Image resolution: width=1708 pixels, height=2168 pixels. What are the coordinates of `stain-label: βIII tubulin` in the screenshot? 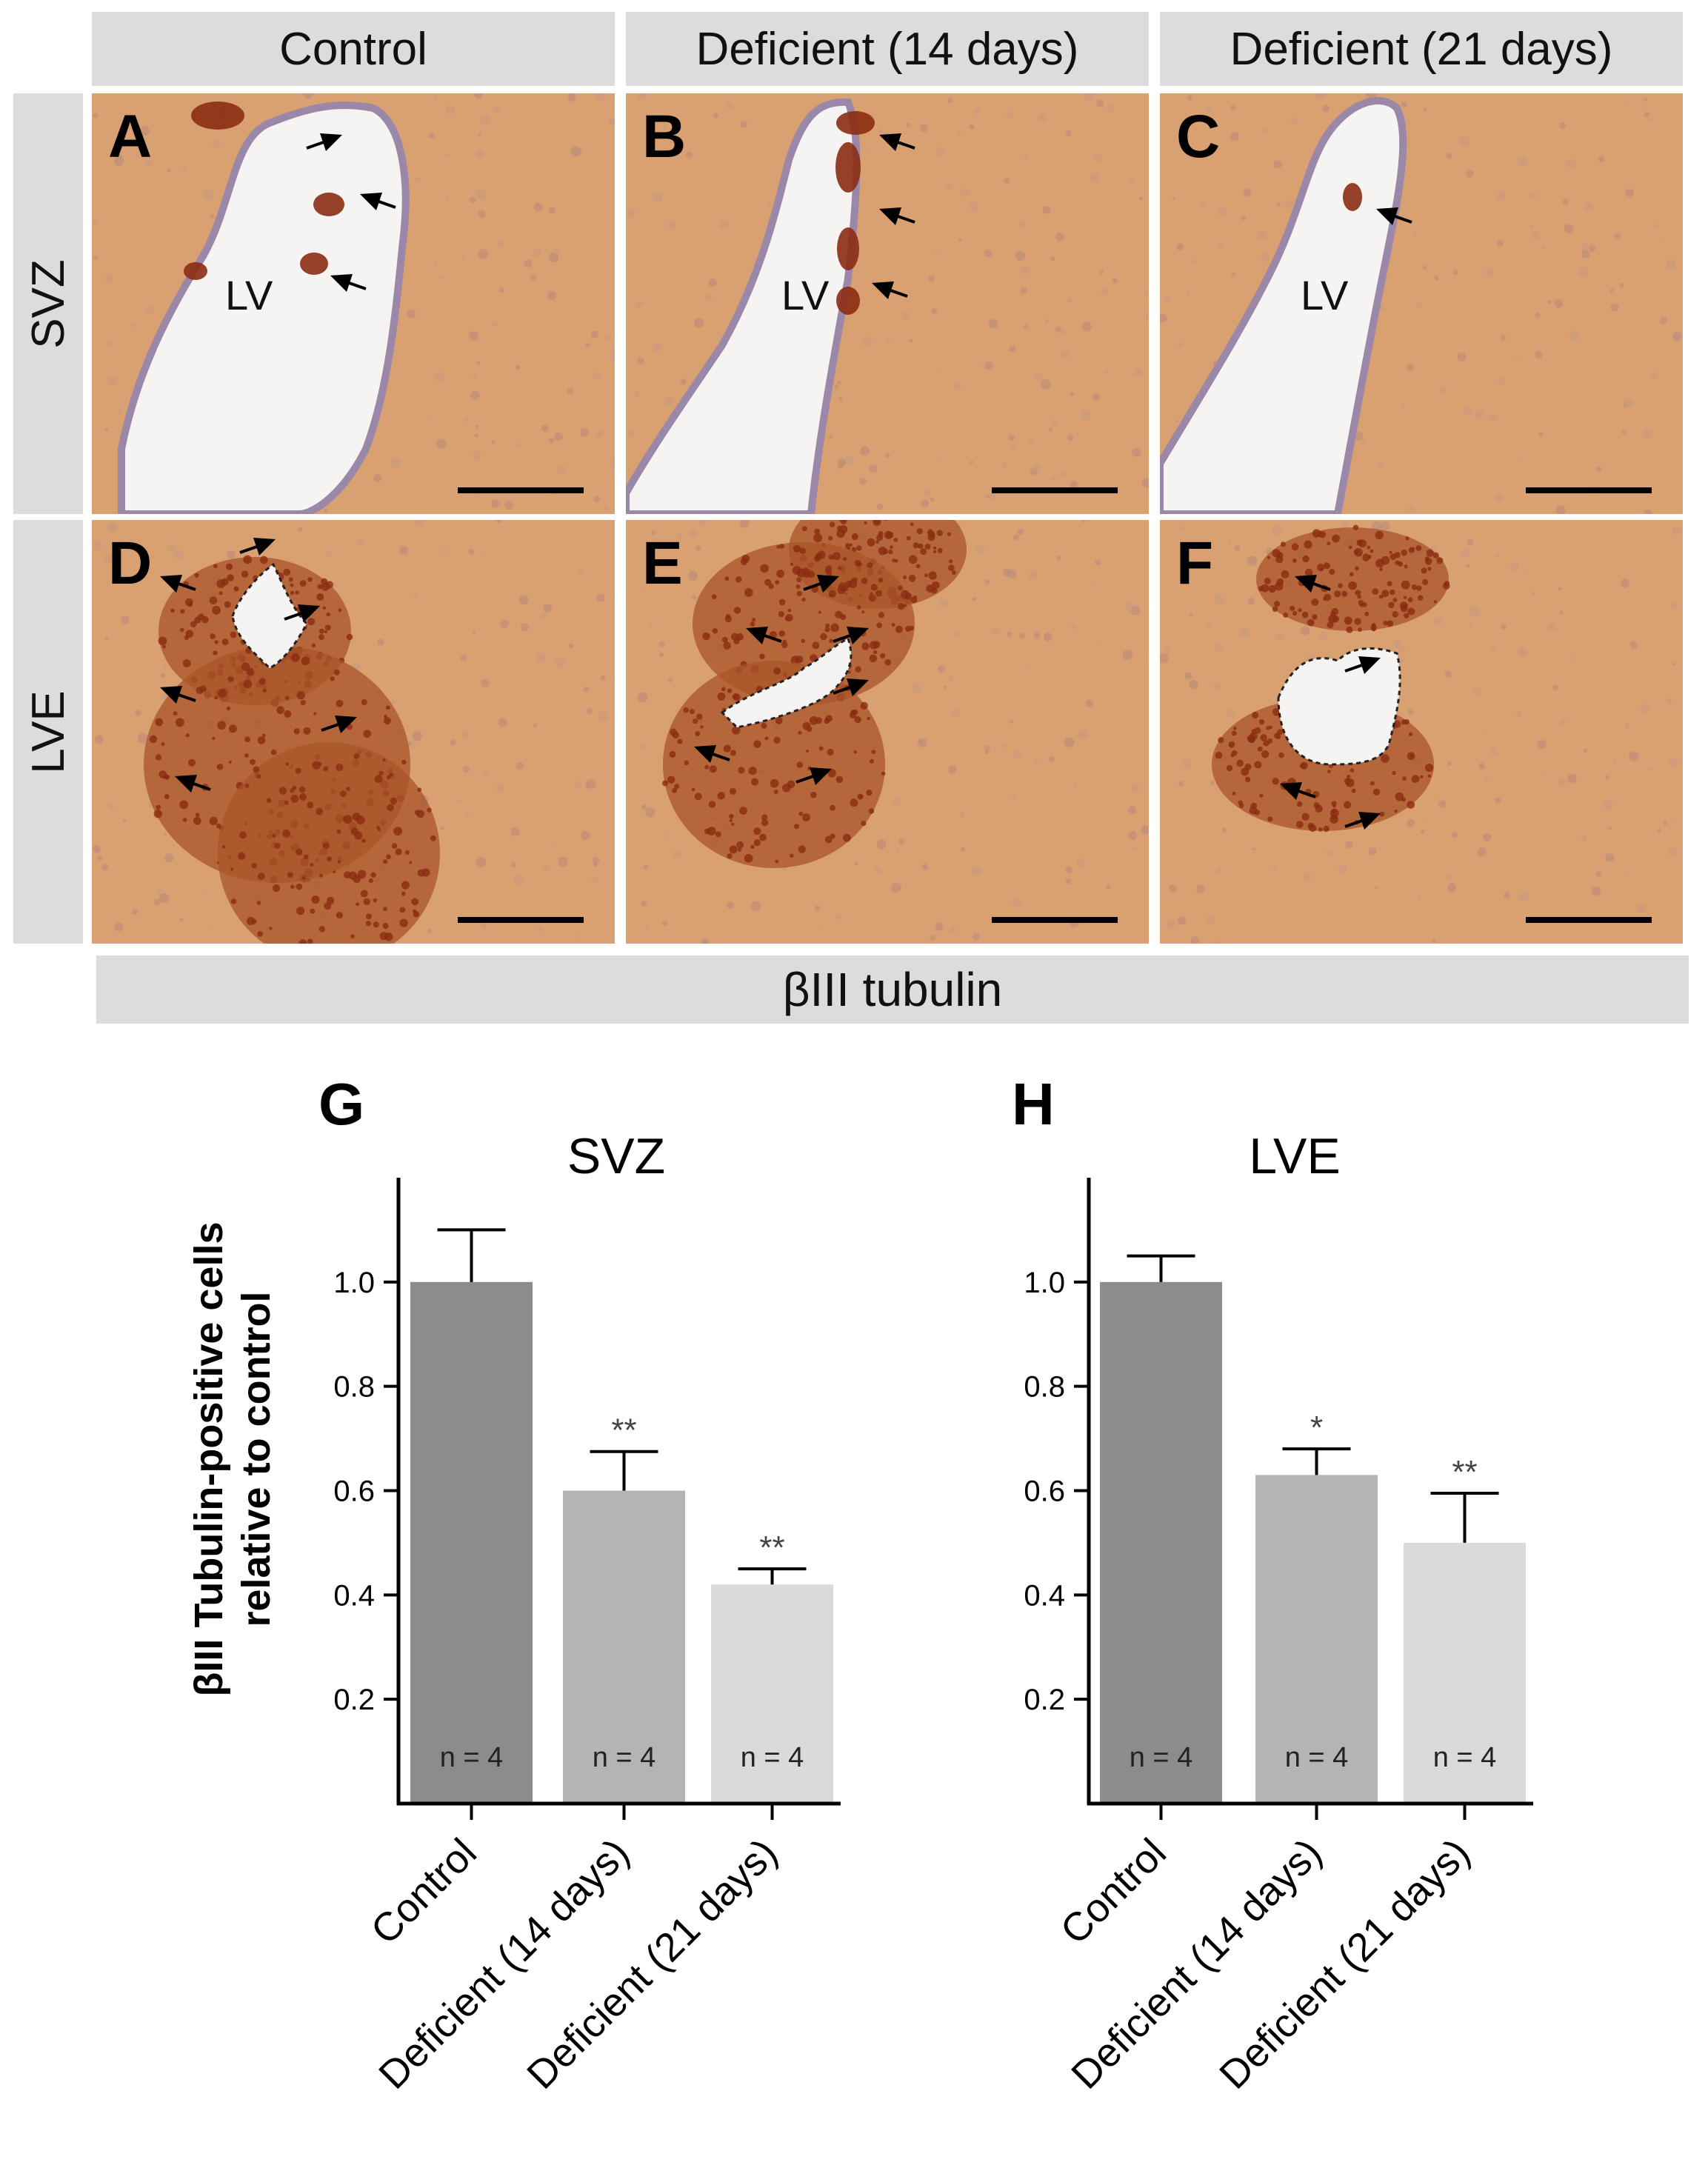 It's located at (892, 989).